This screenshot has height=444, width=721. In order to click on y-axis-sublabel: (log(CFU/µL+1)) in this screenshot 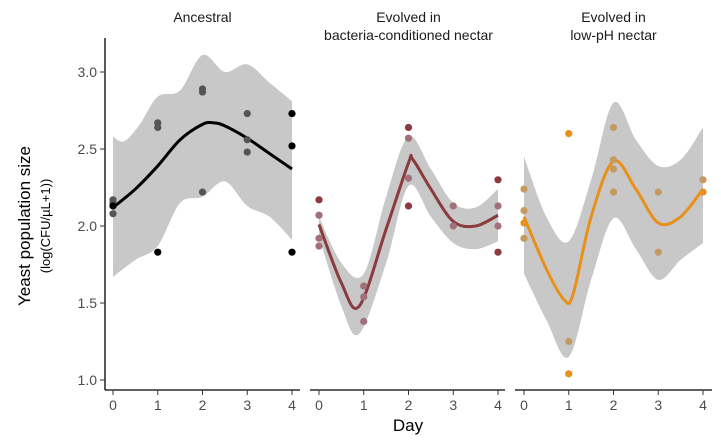, I will do `click(45, 226)`.